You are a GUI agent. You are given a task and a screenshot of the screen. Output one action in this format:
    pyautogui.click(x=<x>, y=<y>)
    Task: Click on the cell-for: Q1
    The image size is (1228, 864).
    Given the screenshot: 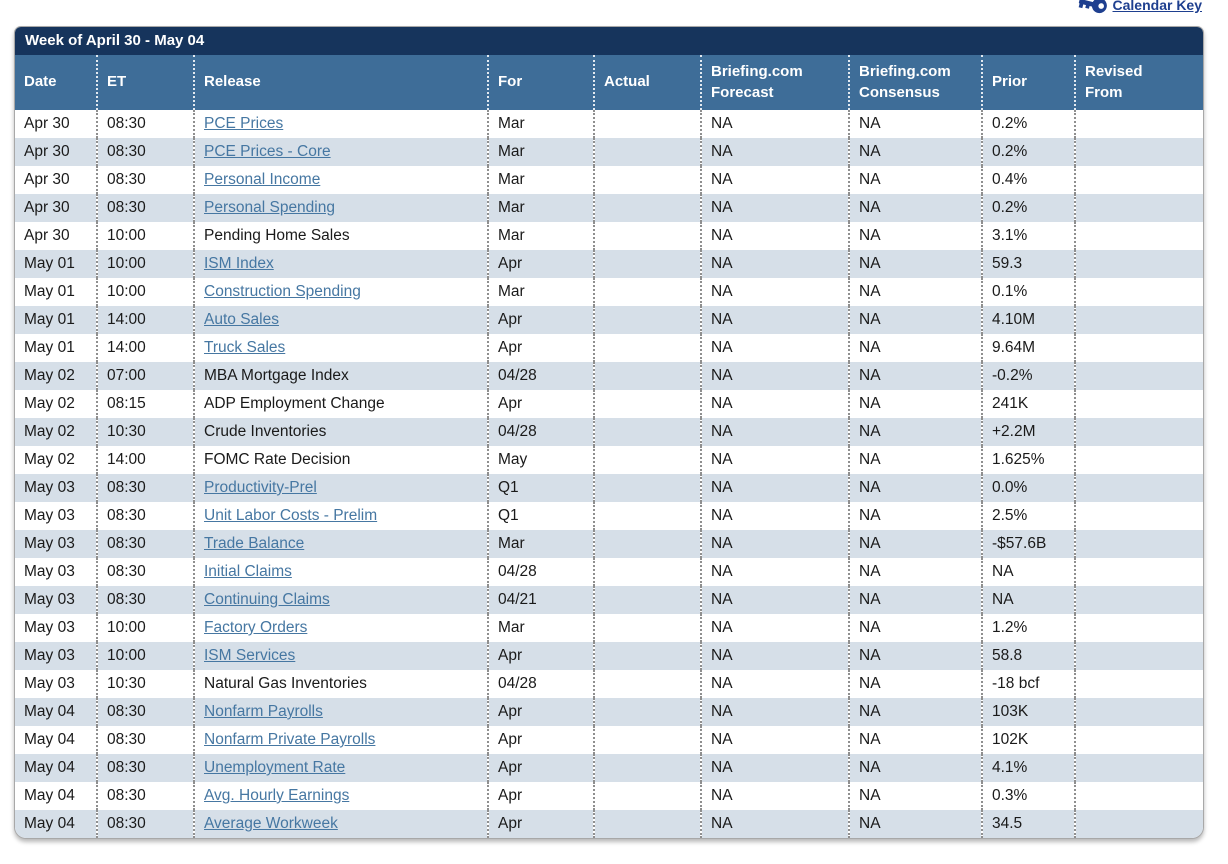 What is the action you would take?
    pyautogui.click(x=540, y=516)
    